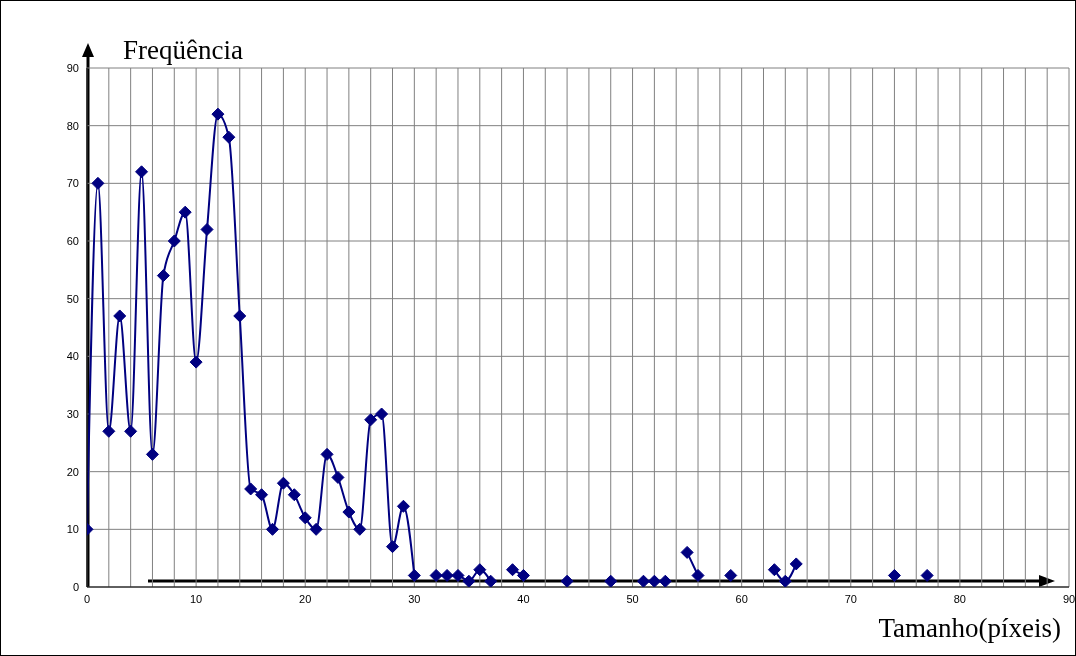 The height and width of the screenshot is (656, 1076). What do you see at coordinates (960, 598) in the screenshot?
I see `x-tick-label: 80` at bounding box center [960, 598].